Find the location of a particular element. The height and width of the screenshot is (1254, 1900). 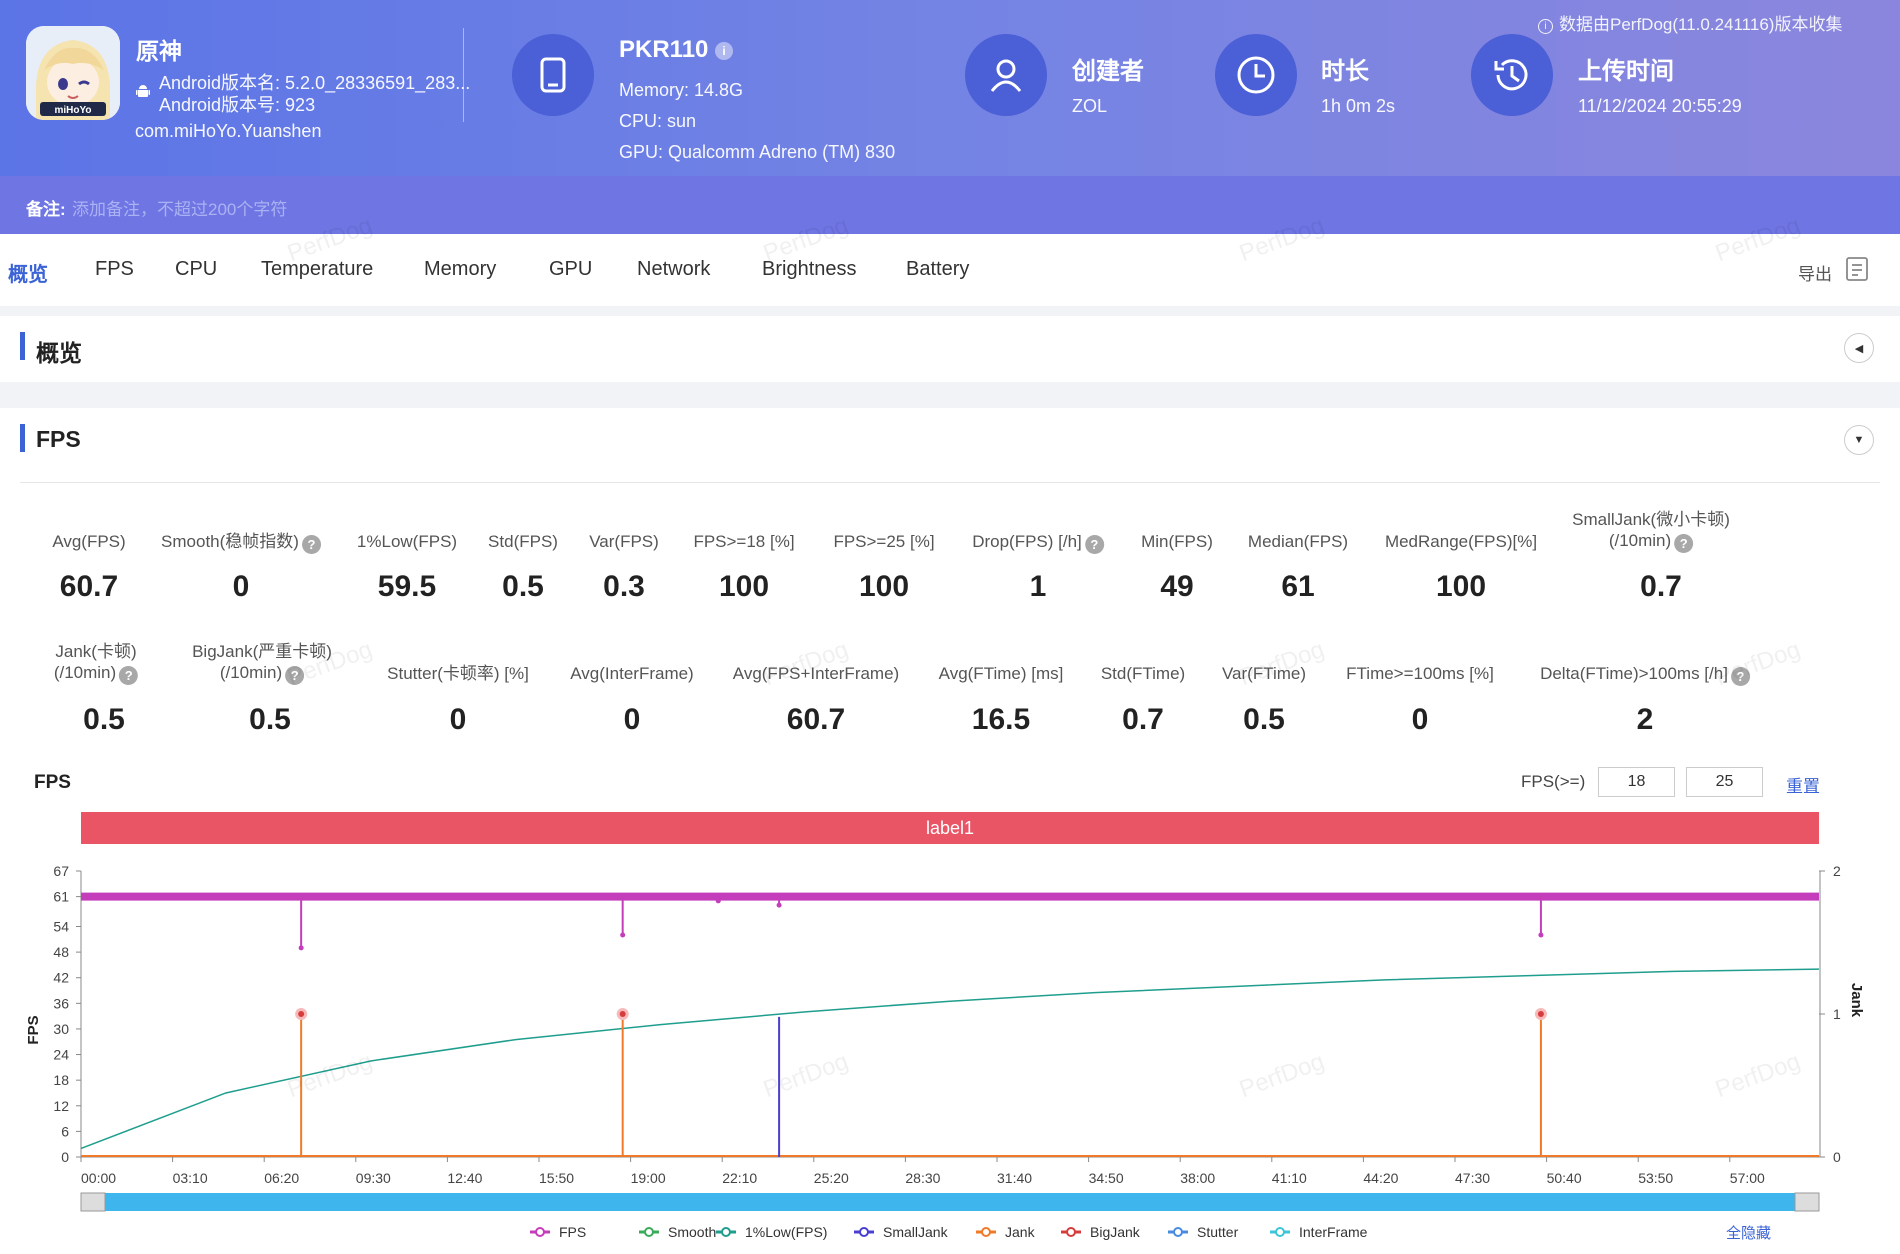

metric-label: Avg(FPS) is located at coordinates (89, 541).